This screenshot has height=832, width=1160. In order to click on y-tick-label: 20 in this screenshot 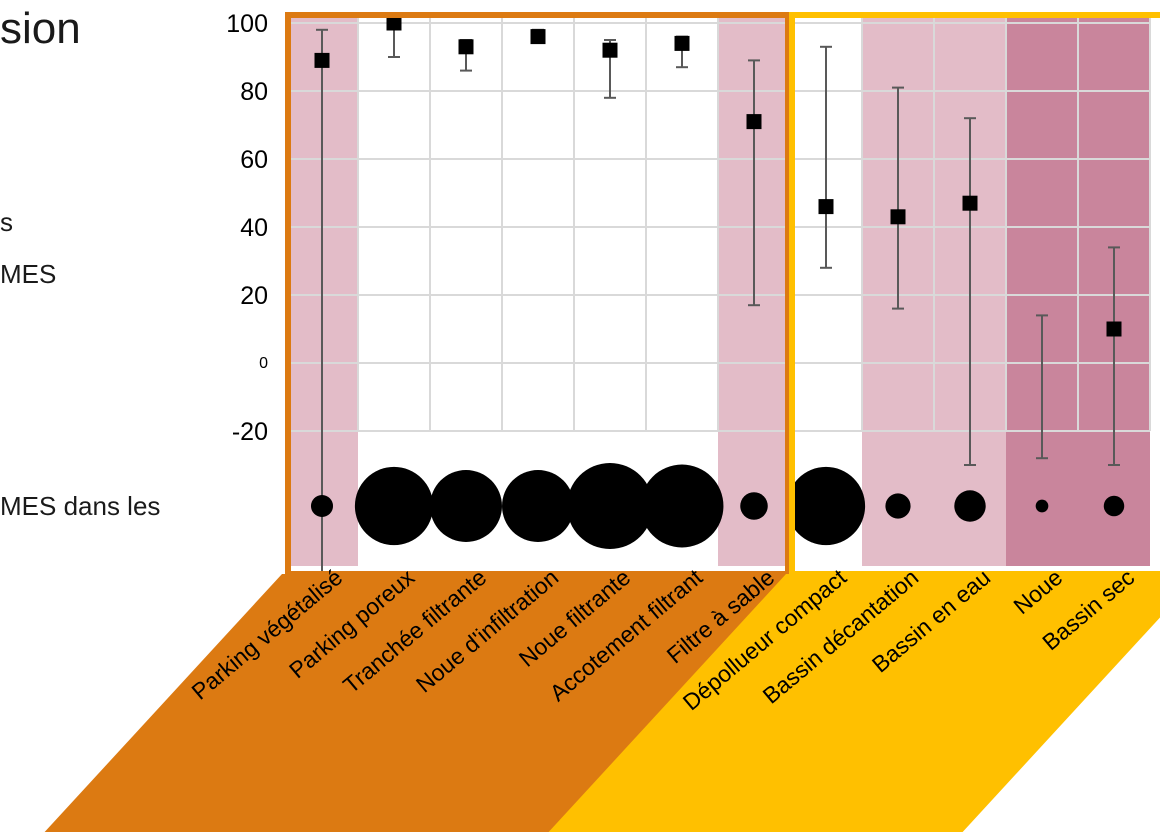, I will do `click(254, 296)`.